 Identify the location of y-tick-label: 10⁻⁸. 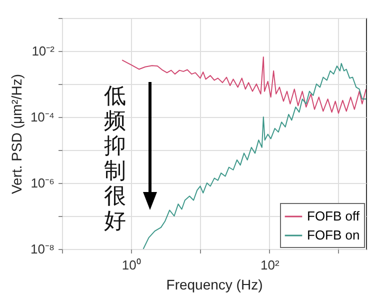
(42, 249).